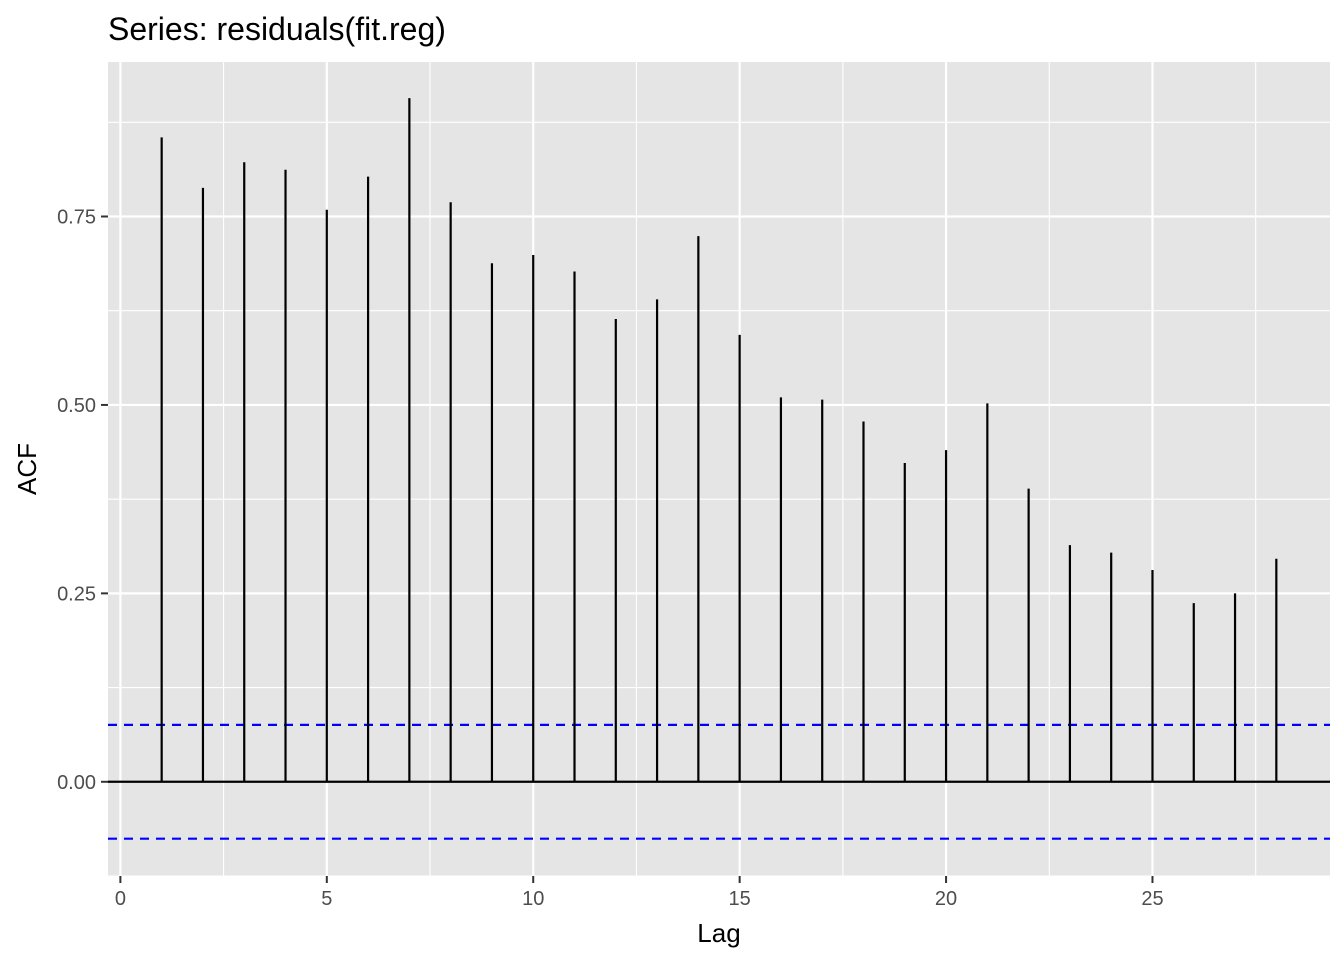 The height and width of the screenshot is (960, 1344). Describe the element at coordinates (639, 893) in the screenshot. I see `x-axis: 0 5 10 15 20 25` at that location.